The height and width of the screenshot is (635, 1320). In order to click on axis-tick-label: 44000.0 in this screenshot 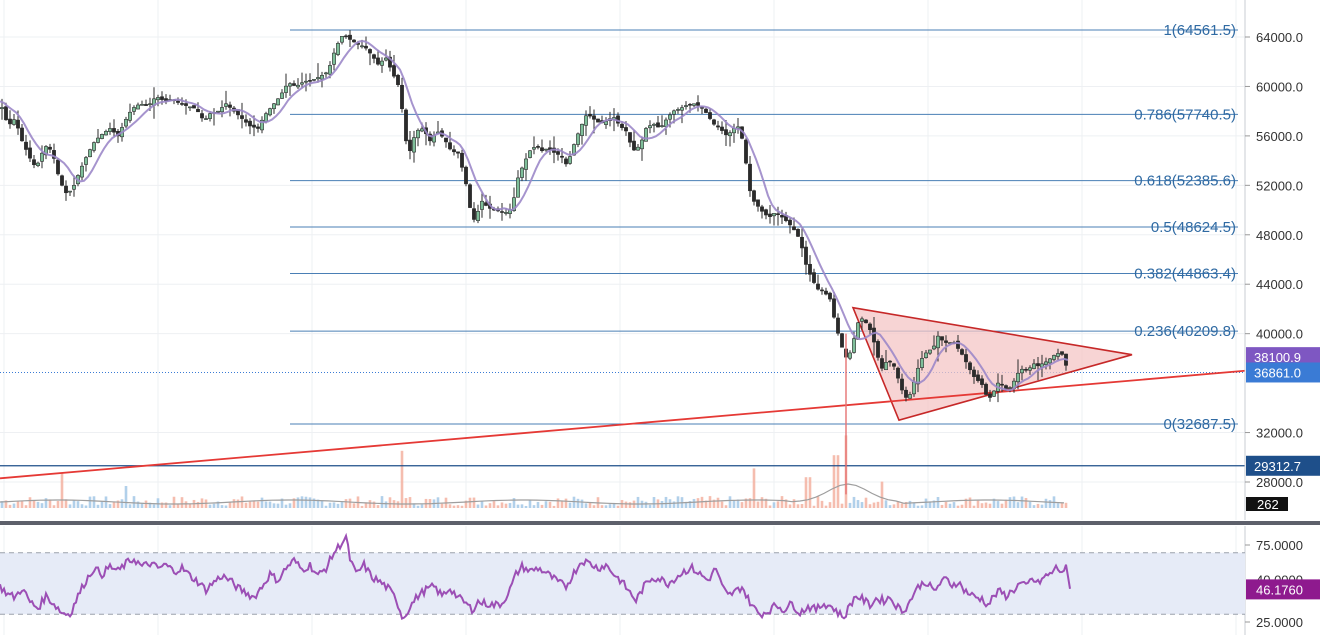, I will do `click(1279, 284)`.